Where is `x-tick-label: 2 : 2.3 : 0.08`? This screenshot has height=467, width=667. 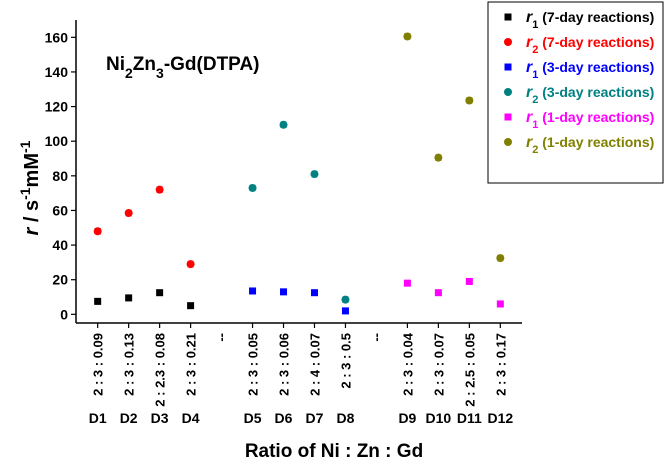 x-tick-label: 2 : 2.3 : 0.08 is located at coordinates (160, 370).